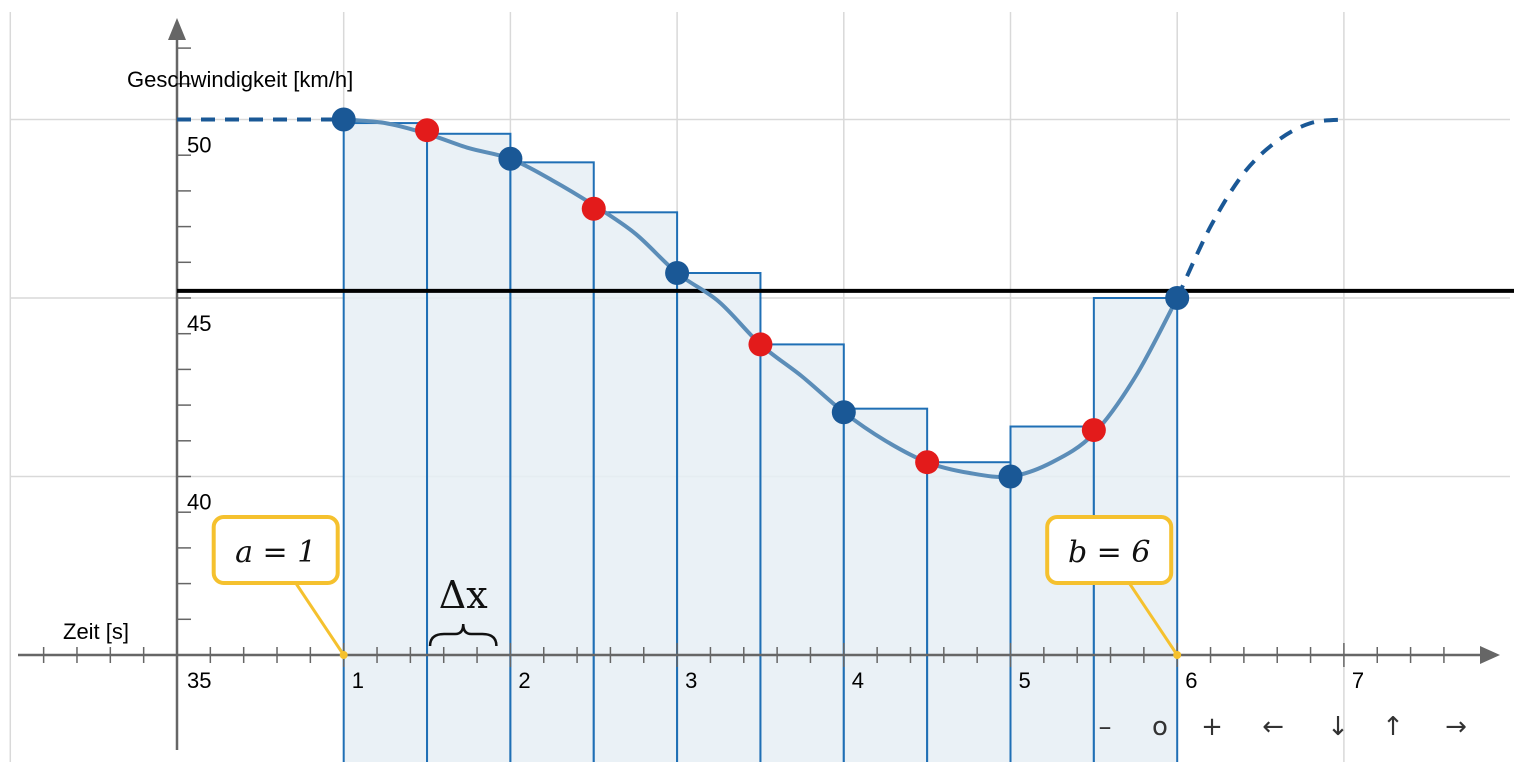 The width and height of the screenshot is (1514, 775). I want to click on y-axis-label: Geschwindigkeit [km/h], so click(240, 79).